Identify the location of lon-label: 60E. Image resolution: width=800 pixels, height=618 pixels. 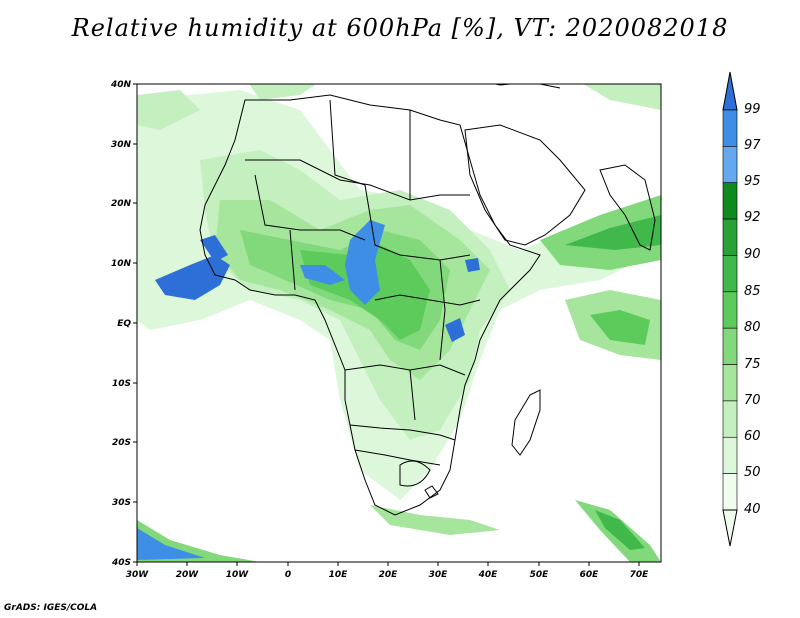
(590, 575).